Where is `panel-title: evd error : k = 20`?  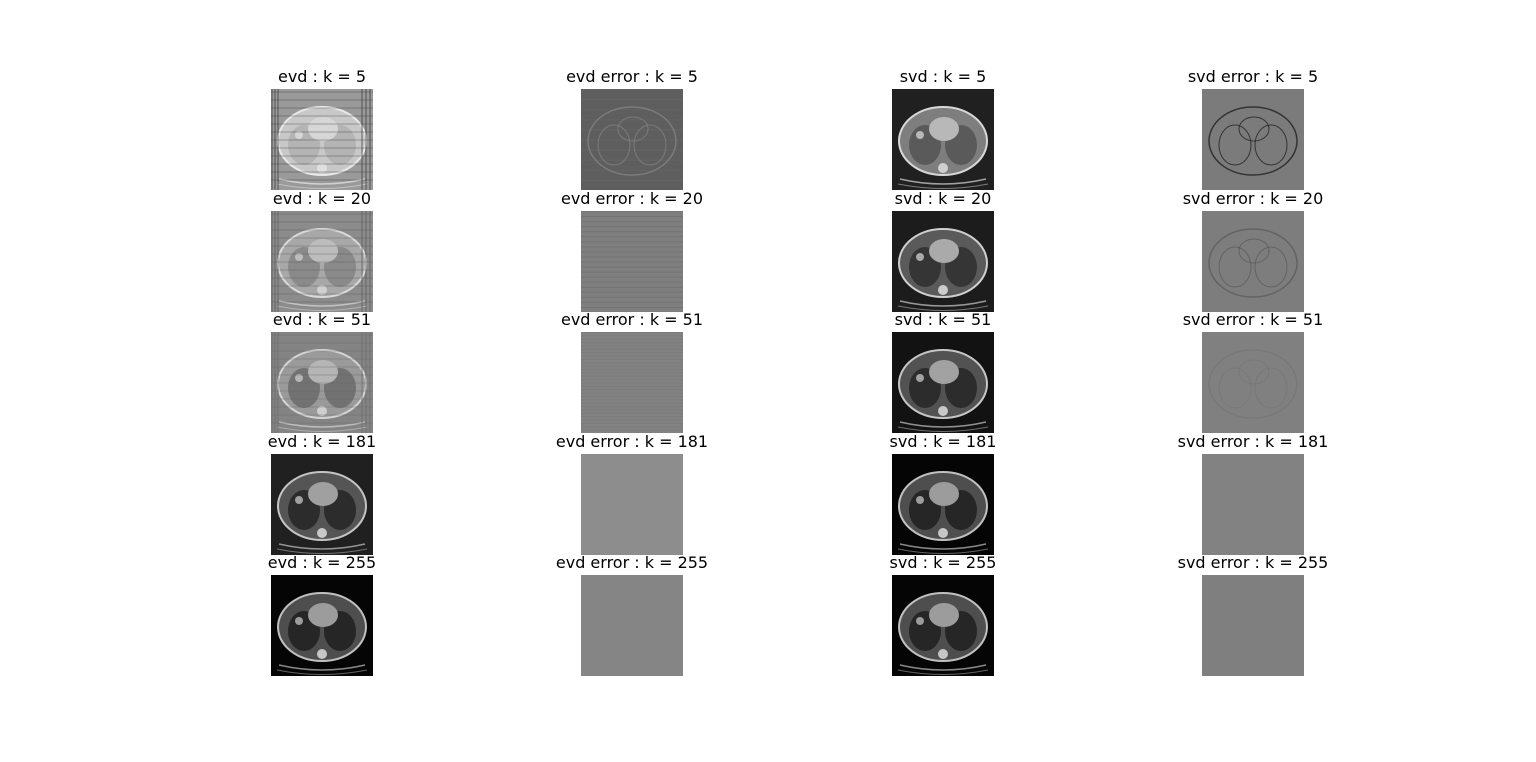
panel-title: evd error : k = 20 is located at coordinates (632, 198).